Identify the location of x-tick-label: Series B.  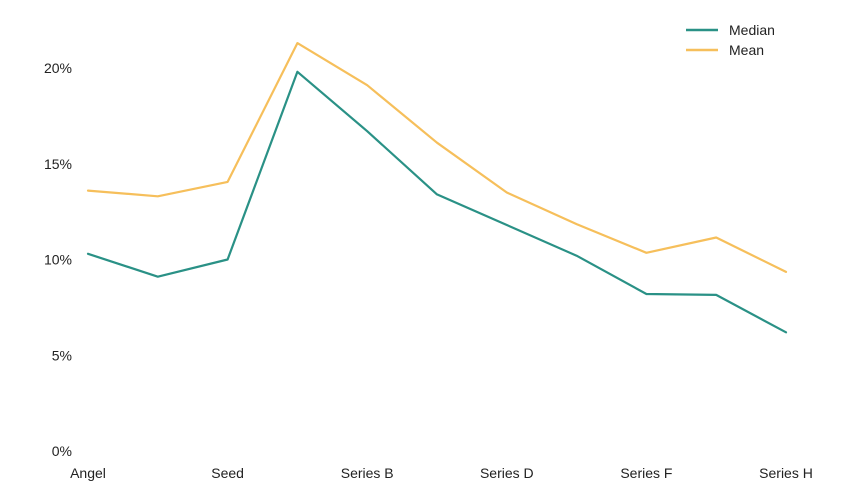
(367, 473).